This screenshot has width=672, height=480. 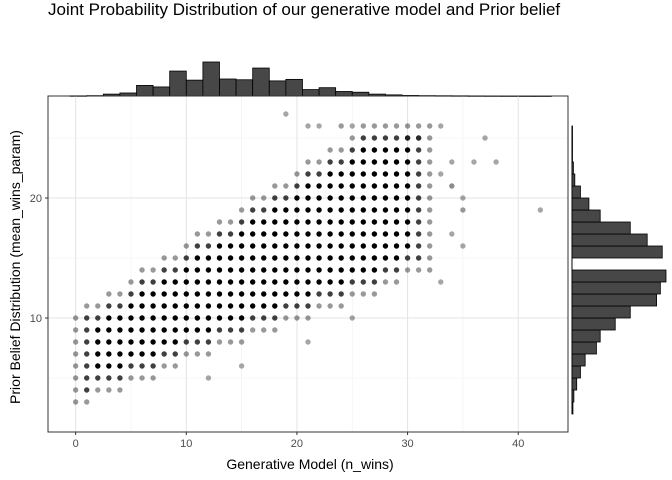 What do you see at coordinates (327, 92) in the screenshot?
I see `top-histogram-bar` at bounding box center [327, 92].